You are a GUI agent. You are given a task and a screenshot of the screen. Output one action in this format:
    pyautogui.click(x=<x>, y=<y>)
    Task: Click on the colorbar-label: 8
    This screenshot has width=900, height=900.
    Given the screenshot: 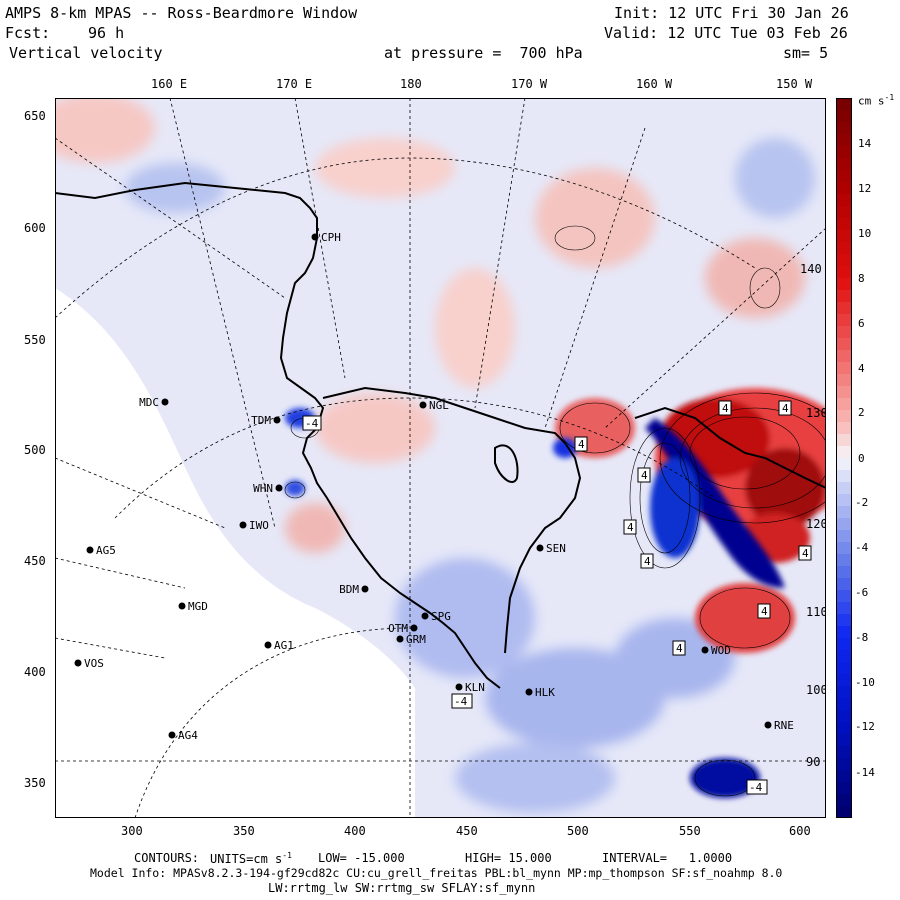 What is the action you would take?
    pyautogui.click(x=861, y=278)
    